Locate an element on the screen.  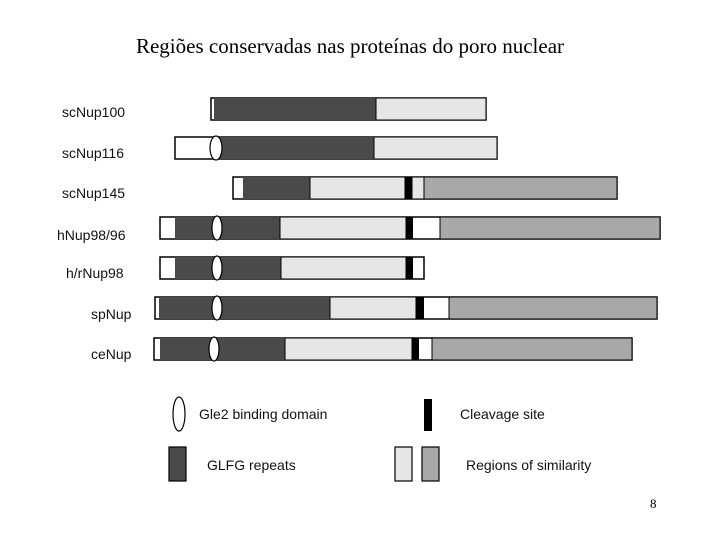
protein-label: scNup100 is located at coordinates (94, 112).